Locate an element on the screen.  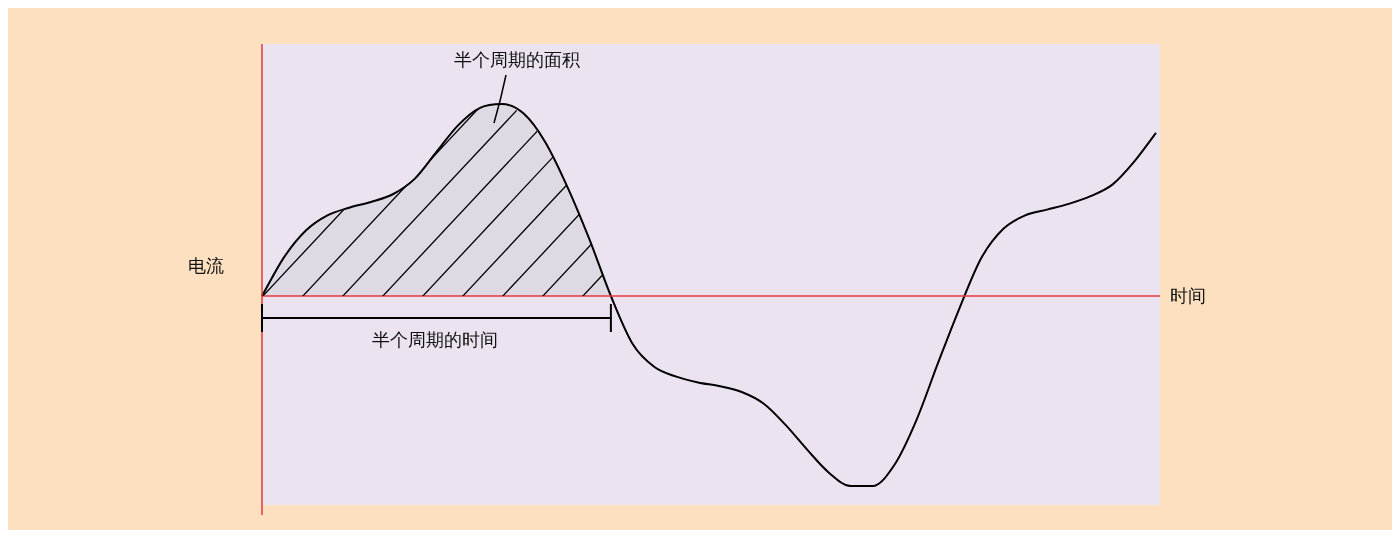
x-axis-title: 时间 is located at coordinates (1188, 296).